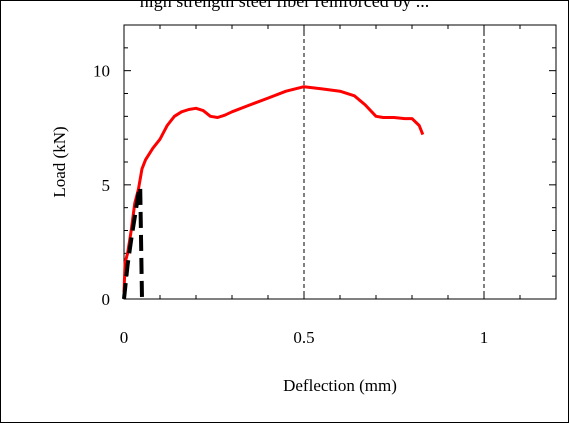 The image size is (569, 423). Describe the element at coordinates (340, 385) in the screenshot. I see `x-axis-title: Deflection (mm)` at that location.